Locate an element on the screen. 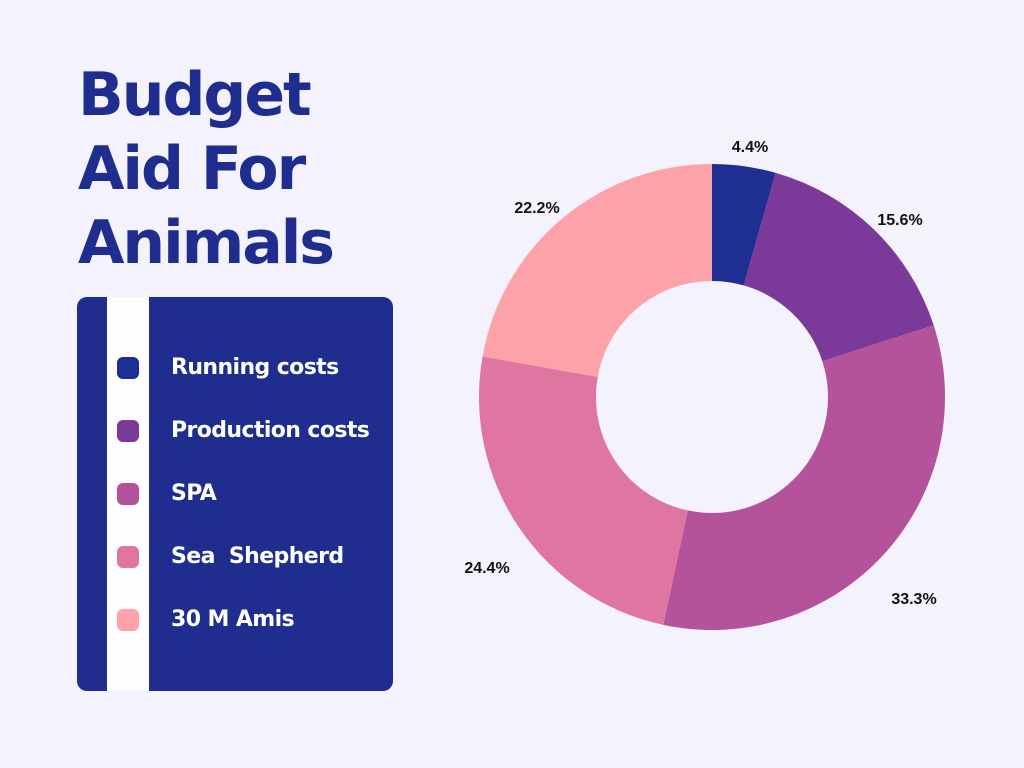  slice-production-costs is located at coordinates (838, 267).